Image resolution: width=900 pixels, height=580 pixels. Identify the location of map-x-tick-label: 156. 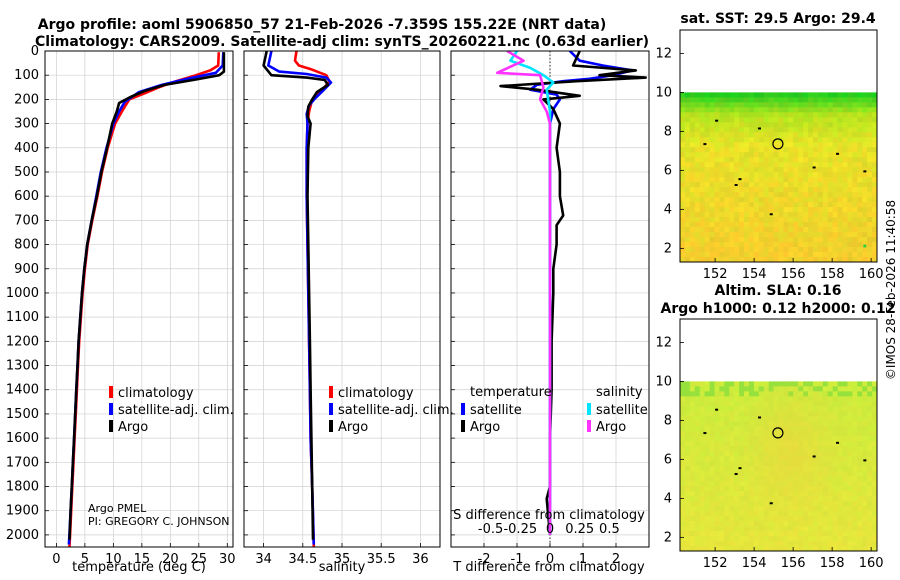
(793, 563).